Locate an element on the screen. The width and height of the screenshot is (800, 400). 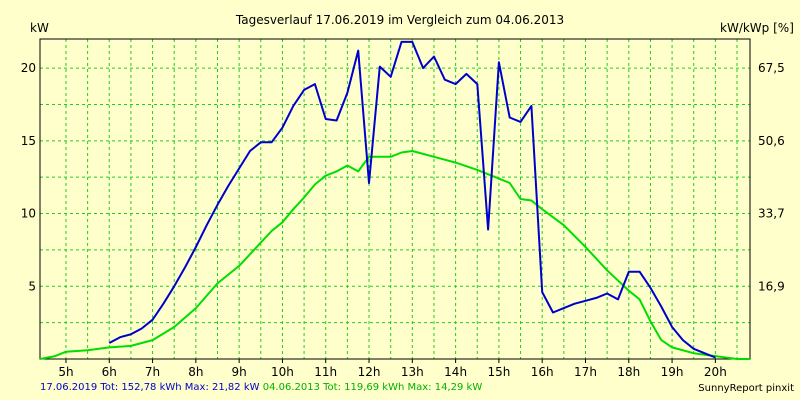
x-tick-label: 17h is located at coordinates (585, 372).